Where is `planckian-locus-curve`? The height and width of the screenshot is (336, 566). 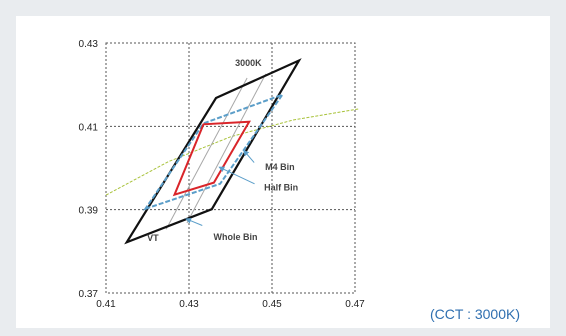 planckian-locus-curve is located at coordinates (232, 152).